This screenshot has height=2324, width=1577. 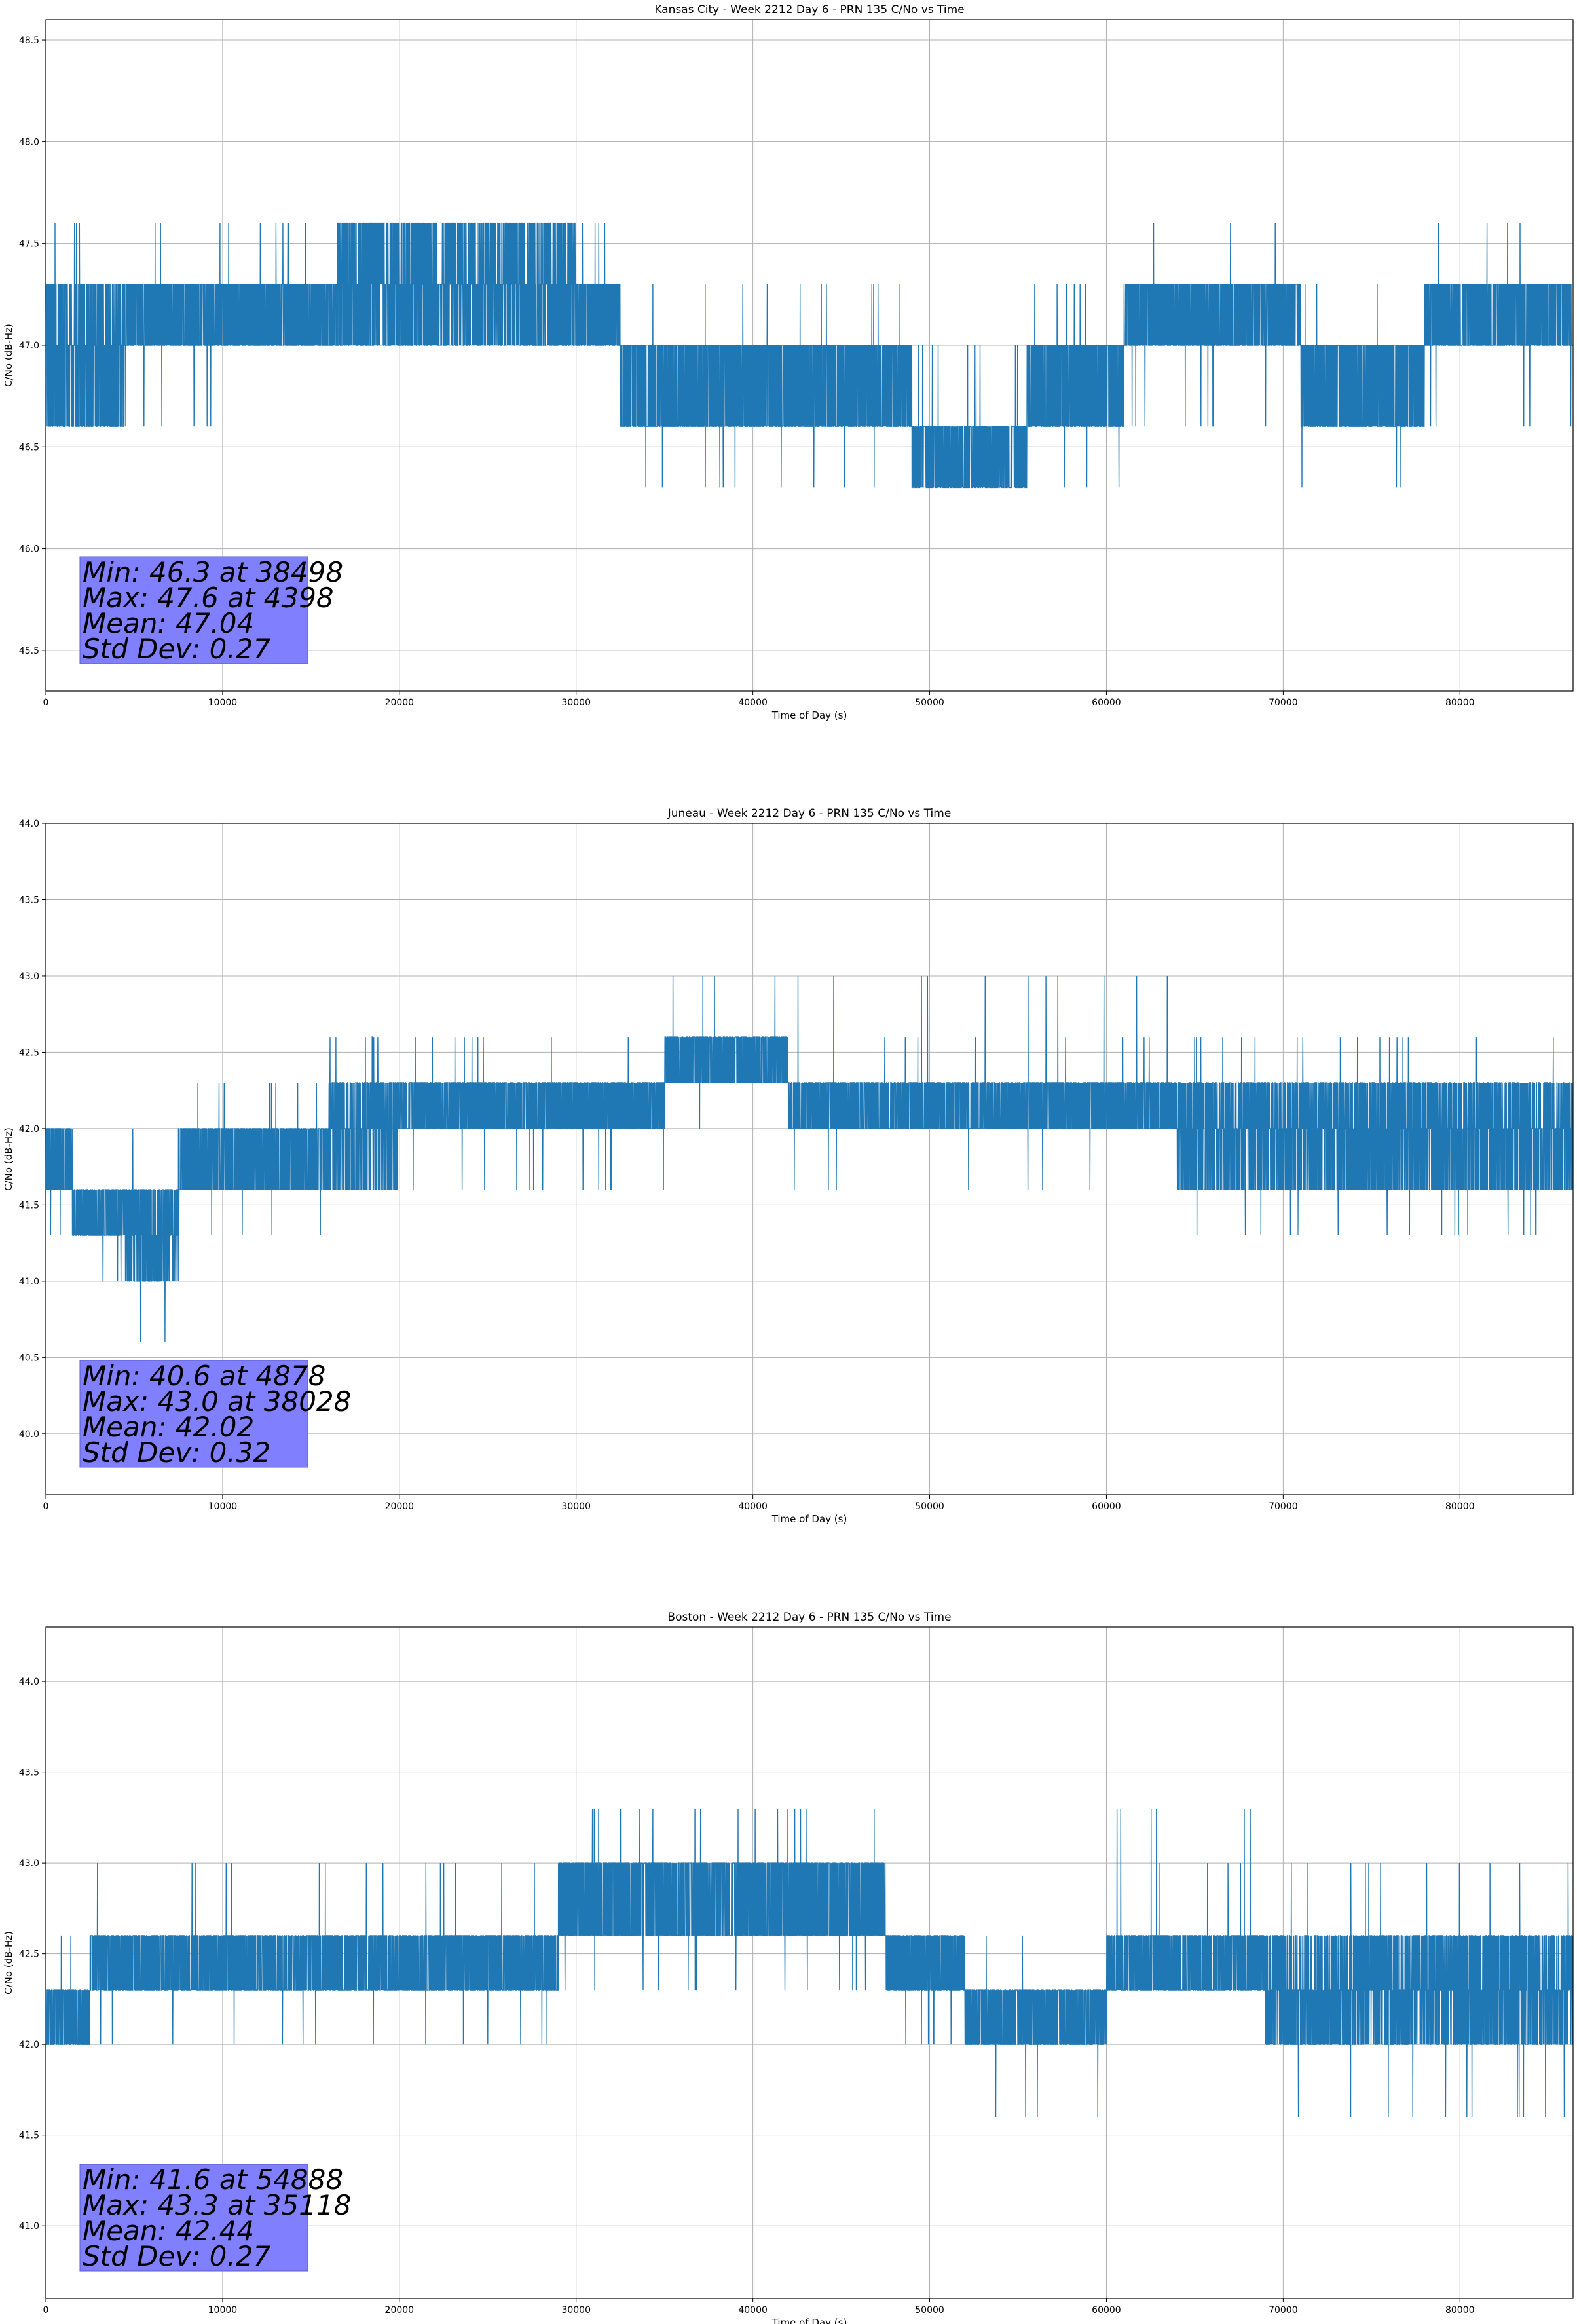 What do you see at coordinates (29, 447) in the screenshot?
I see `y-tick-label: 46.5` at bounding box center [29, 447].